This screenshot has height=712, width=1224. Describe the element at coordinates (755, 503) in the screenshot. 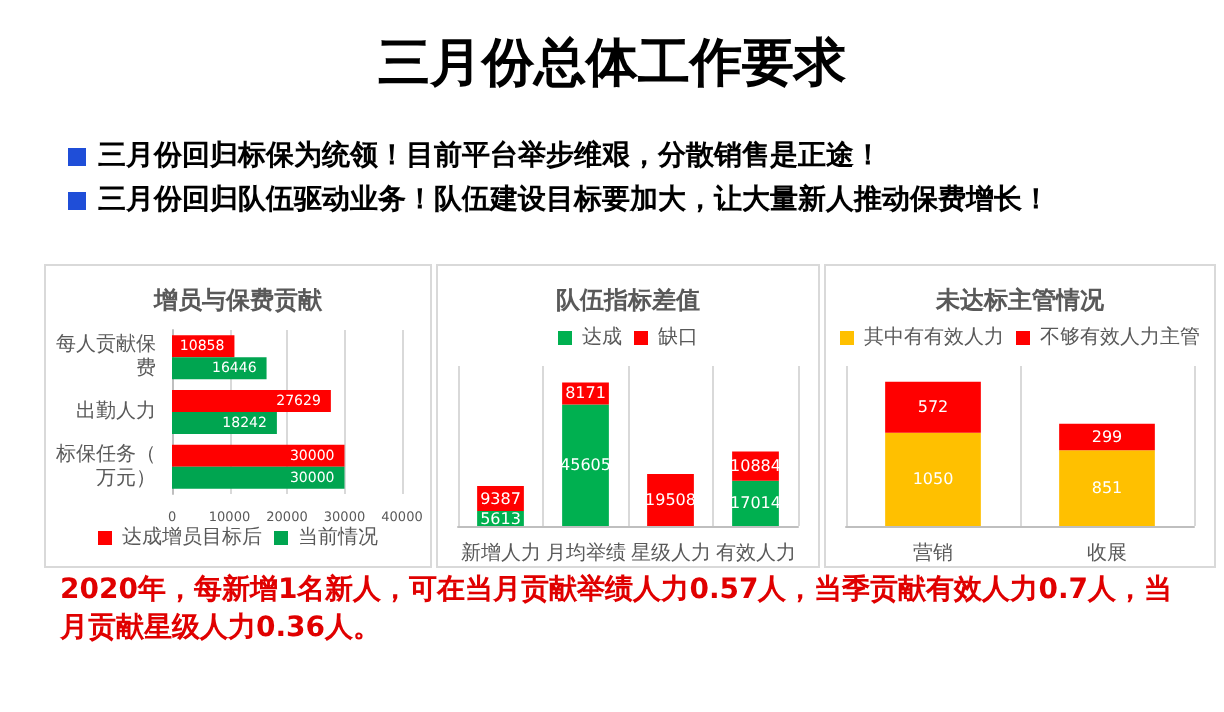

I see `data-label: 17014` at that location.